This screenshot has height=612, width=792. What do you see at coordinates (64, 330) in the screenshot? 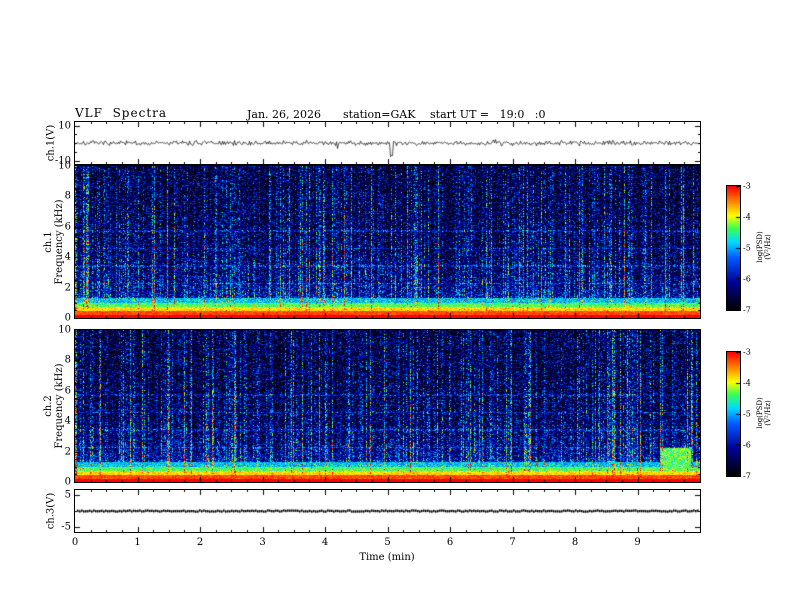
I see `ch2-spectrogram-ytick: 10` at bounding box center [64, 330].